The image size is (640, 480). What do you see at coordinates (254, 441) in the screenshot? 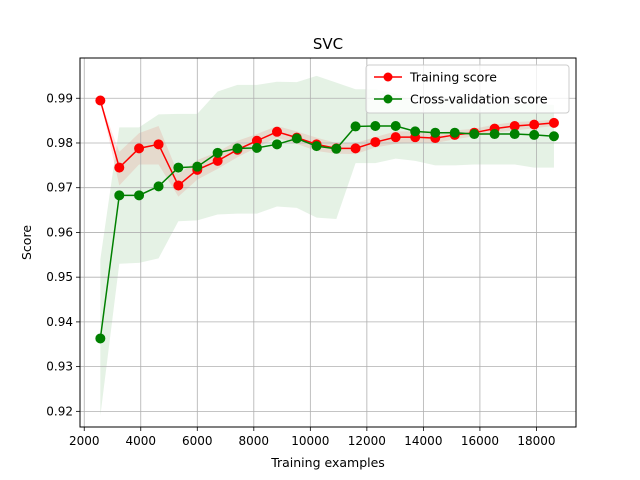
I see `x-tick-label: 8000` at bounding box center [254, 441].